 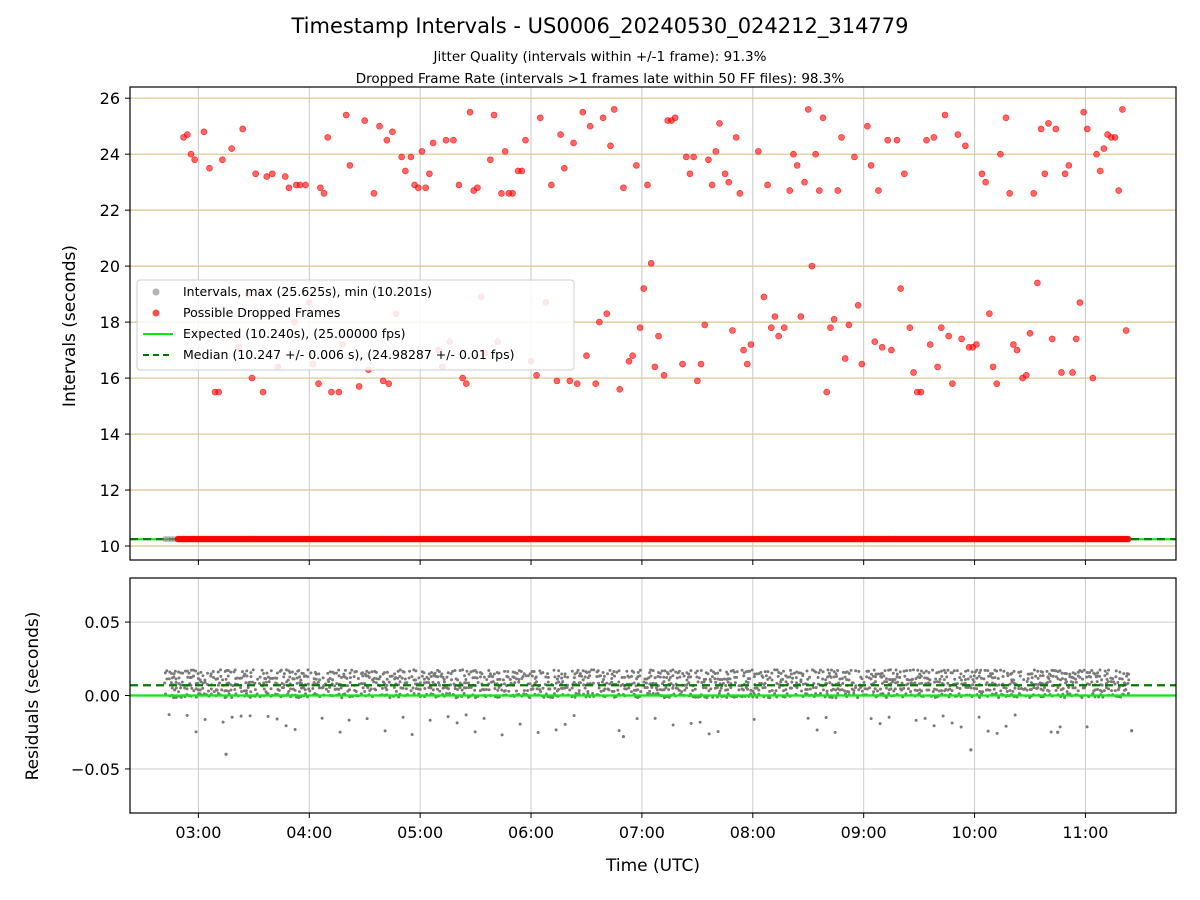 What do you see at coordinates (110, 98) in the screenshot?
I see `top-y-tick-label-8: 26` at bounding box center [110, 98].